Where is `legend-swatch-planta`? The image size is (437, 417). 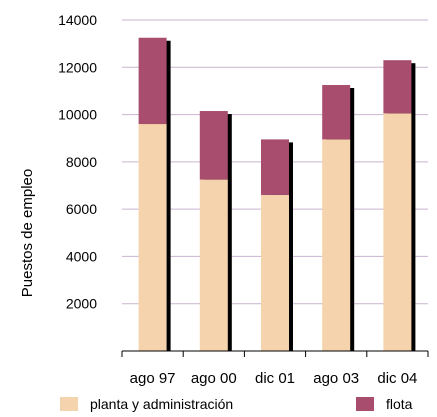
legend-swatch-planta is located at coordinates (69, 404).